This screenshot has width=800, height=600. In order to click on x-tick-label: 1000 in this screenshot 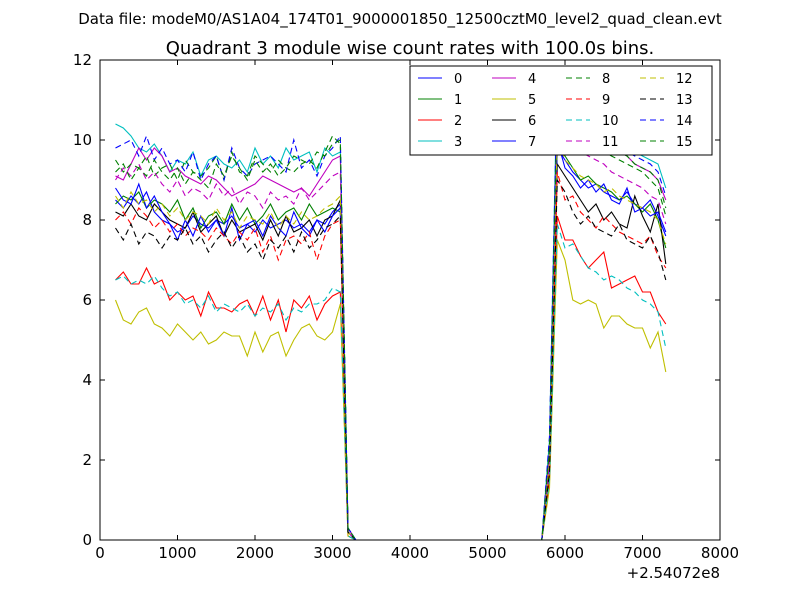, I will do `click(177, 553)`.